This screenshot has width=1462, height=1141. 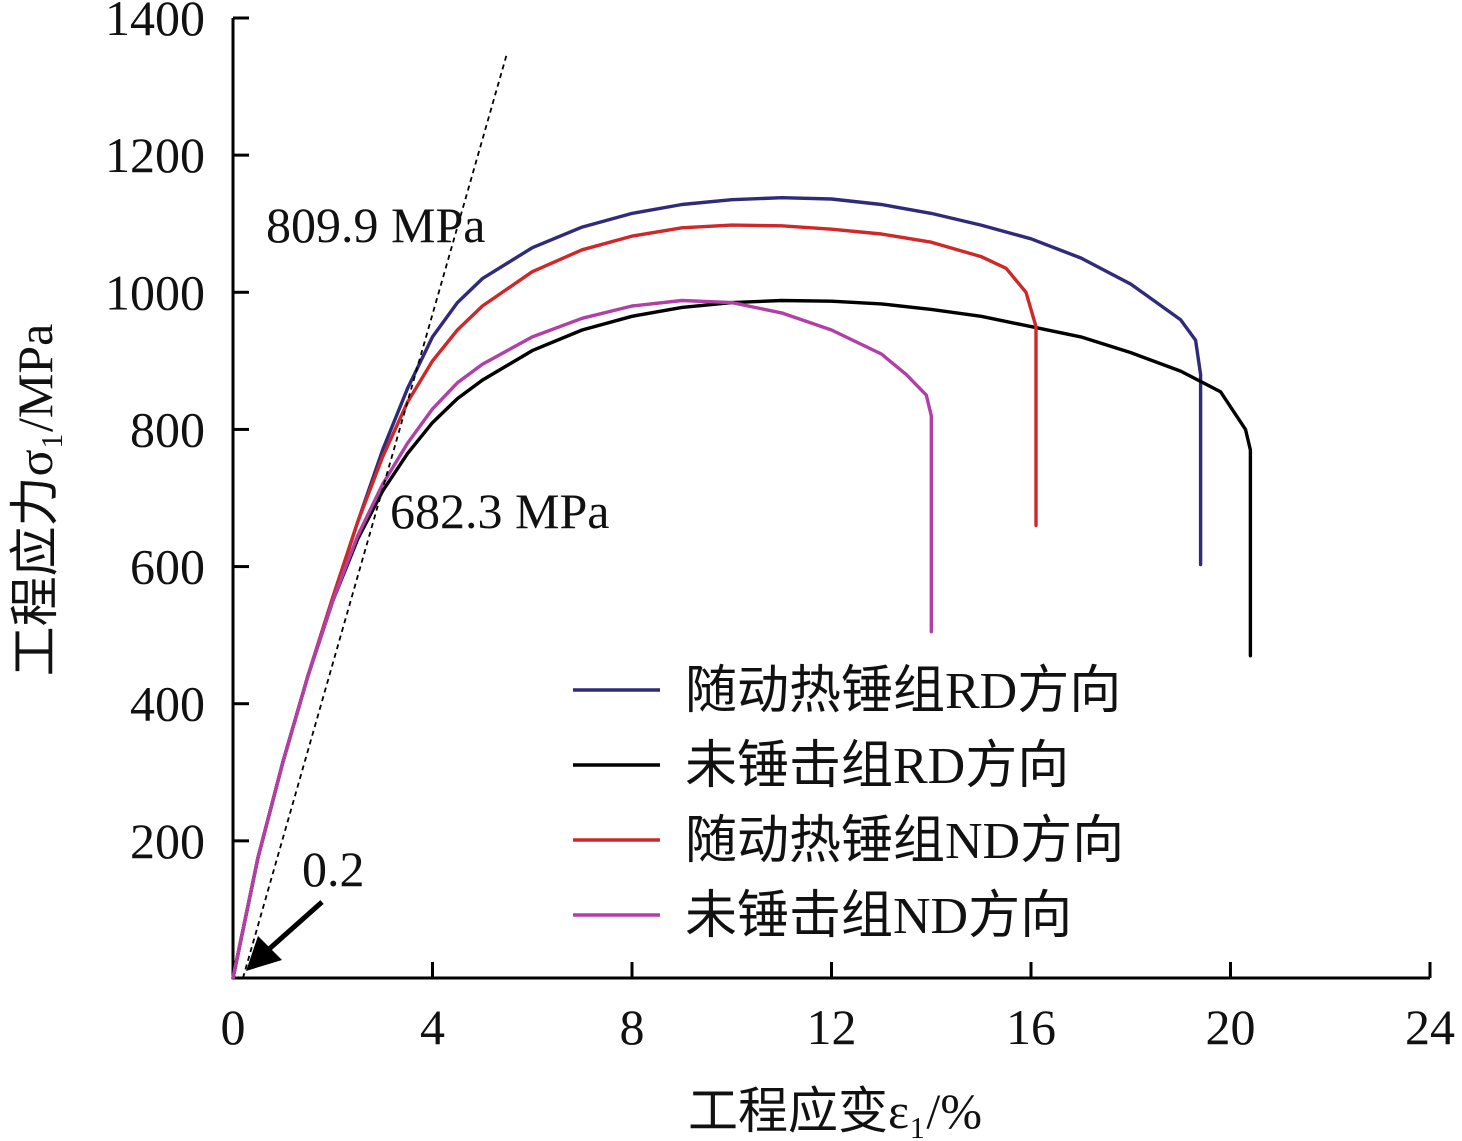 What do you see at coordinates (848, 804) in the screenshot?
I see `legend: 随动热锤组RD方向 未锤击组RD方向 随动热锤组ND方向 未锤击组ND方向` at bounding box center [848, 804].